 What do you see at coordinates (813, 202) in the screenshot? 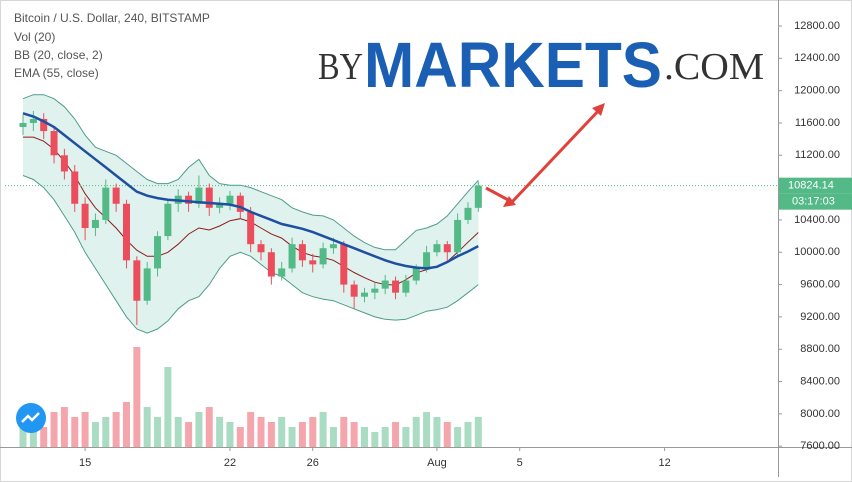
I see `countdown-label: 03:17:03` at bounding box center [813, 202].